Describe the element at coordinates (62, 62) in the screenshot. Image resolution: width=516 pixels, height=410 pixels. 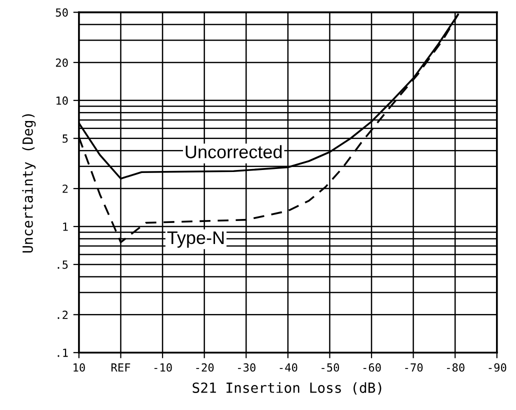
I see `y-tick-label: 20` at that location.